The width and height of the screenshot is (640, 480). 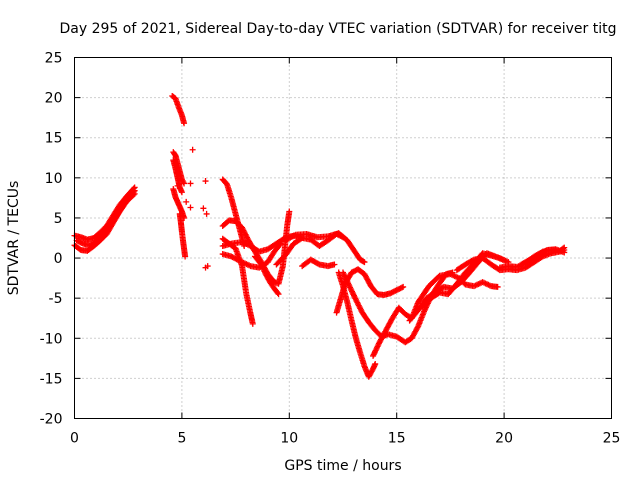 What do you see at coordinates (58, 259) in the screenshot?
I see `y-tick-label: 0` at bounding box center [58, 259].